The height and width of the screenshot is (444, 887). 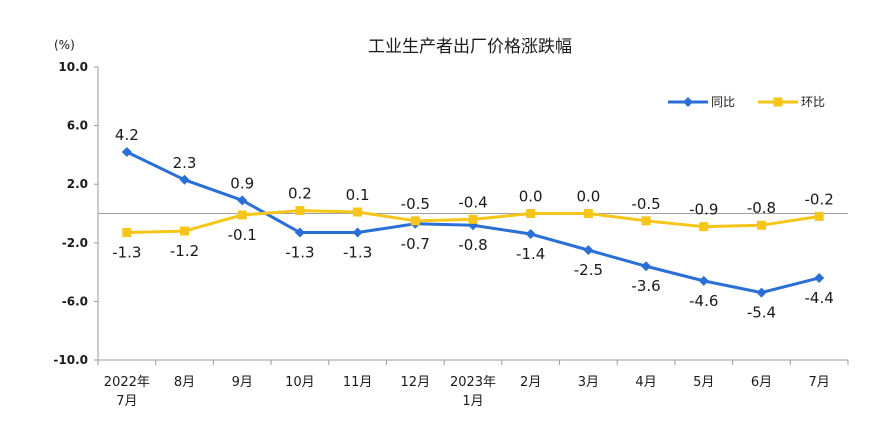 I want to click on x-tick-label: 11月, so click(x=358, y=382).